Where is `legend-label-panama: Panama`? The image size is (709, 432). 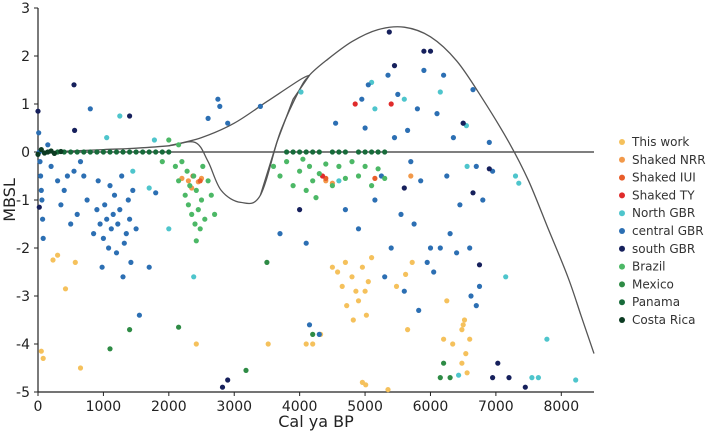 legend-label-panama: Panama is located at coordinates (656, 302).